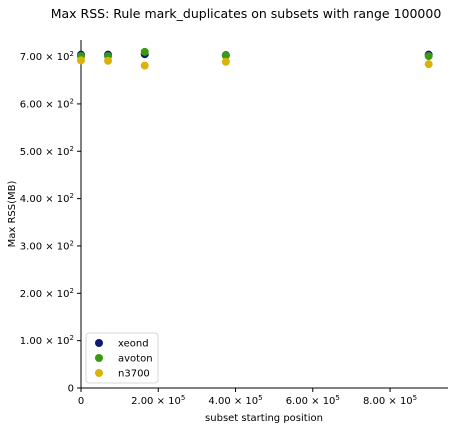 This screenshot has height=429, width=458. Describe the element at coordinates (47, 245) in the screenshot. I see `y-tick-label: 3.00 × 102` at that location.